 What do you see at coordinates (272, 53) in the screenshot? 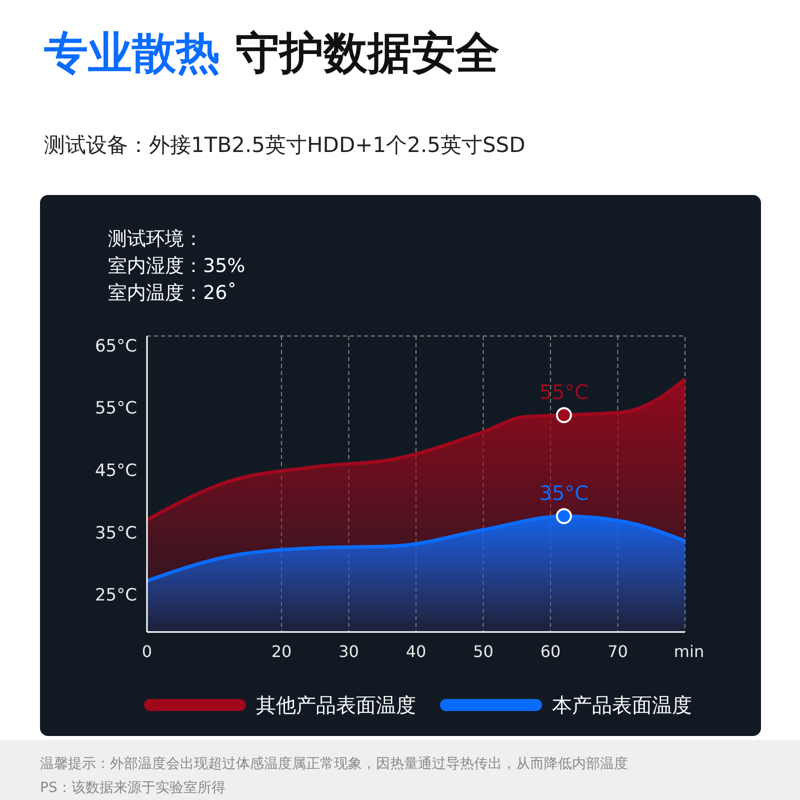
I see `chart-title: 专业散热 守护数据安全` at bounding box center [272, 53].